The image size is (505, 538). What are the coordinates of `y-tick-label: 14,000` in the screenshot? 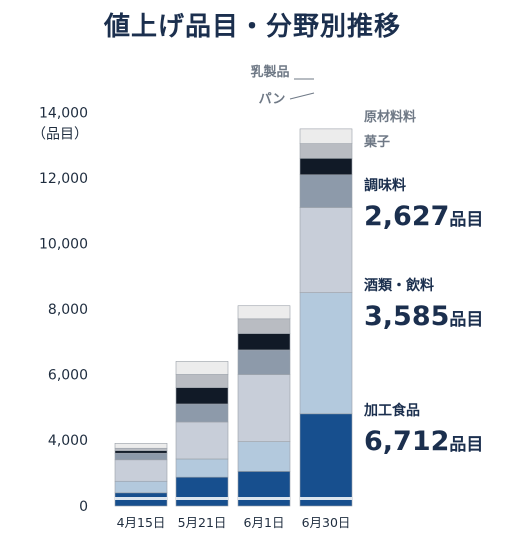 It's located at (63, 114).